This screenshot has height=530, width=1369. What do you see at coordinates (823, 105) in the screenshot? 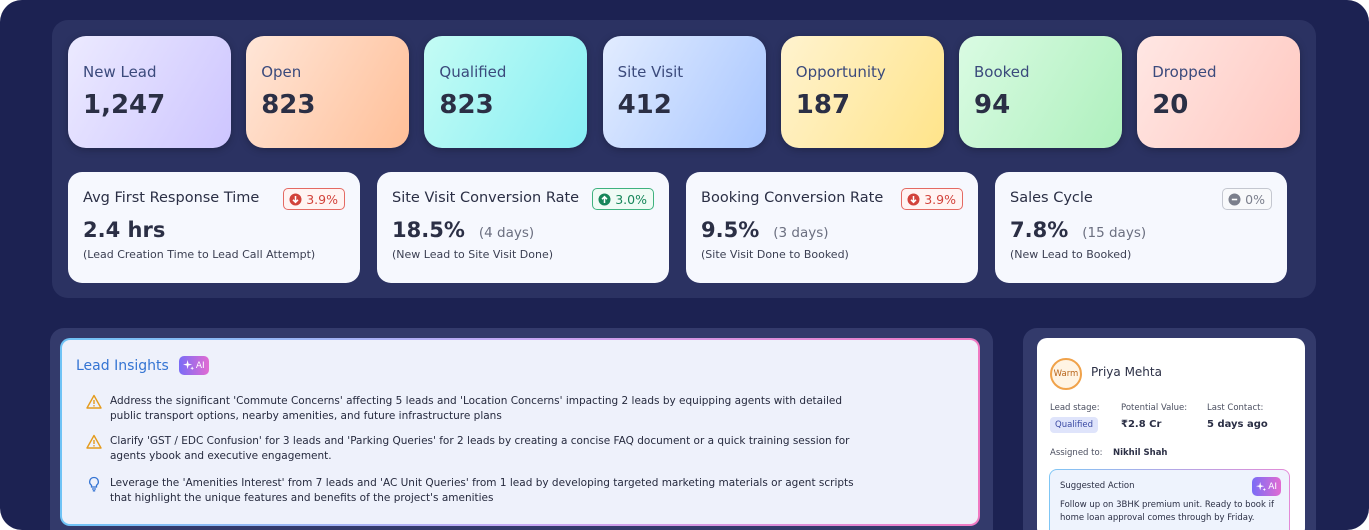
I see `stage-count: 187` at bounding box center [823, 105].